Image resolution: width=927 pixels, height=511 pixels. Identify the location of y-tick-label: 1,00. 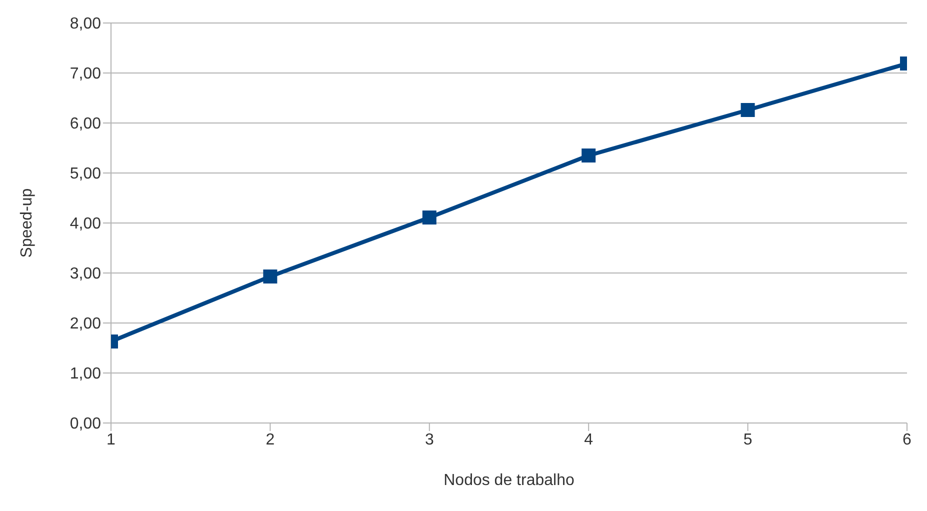
(86, 374).